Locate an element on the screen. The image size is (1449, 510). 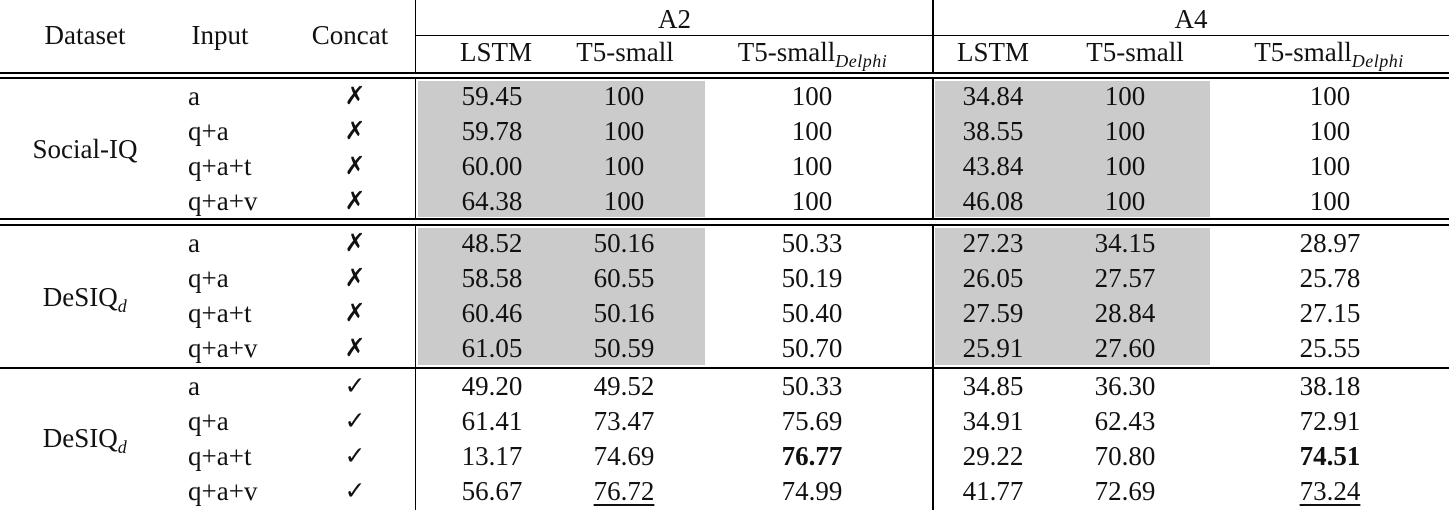
table-cell: 34.84 is located at coordinates (993, 96).